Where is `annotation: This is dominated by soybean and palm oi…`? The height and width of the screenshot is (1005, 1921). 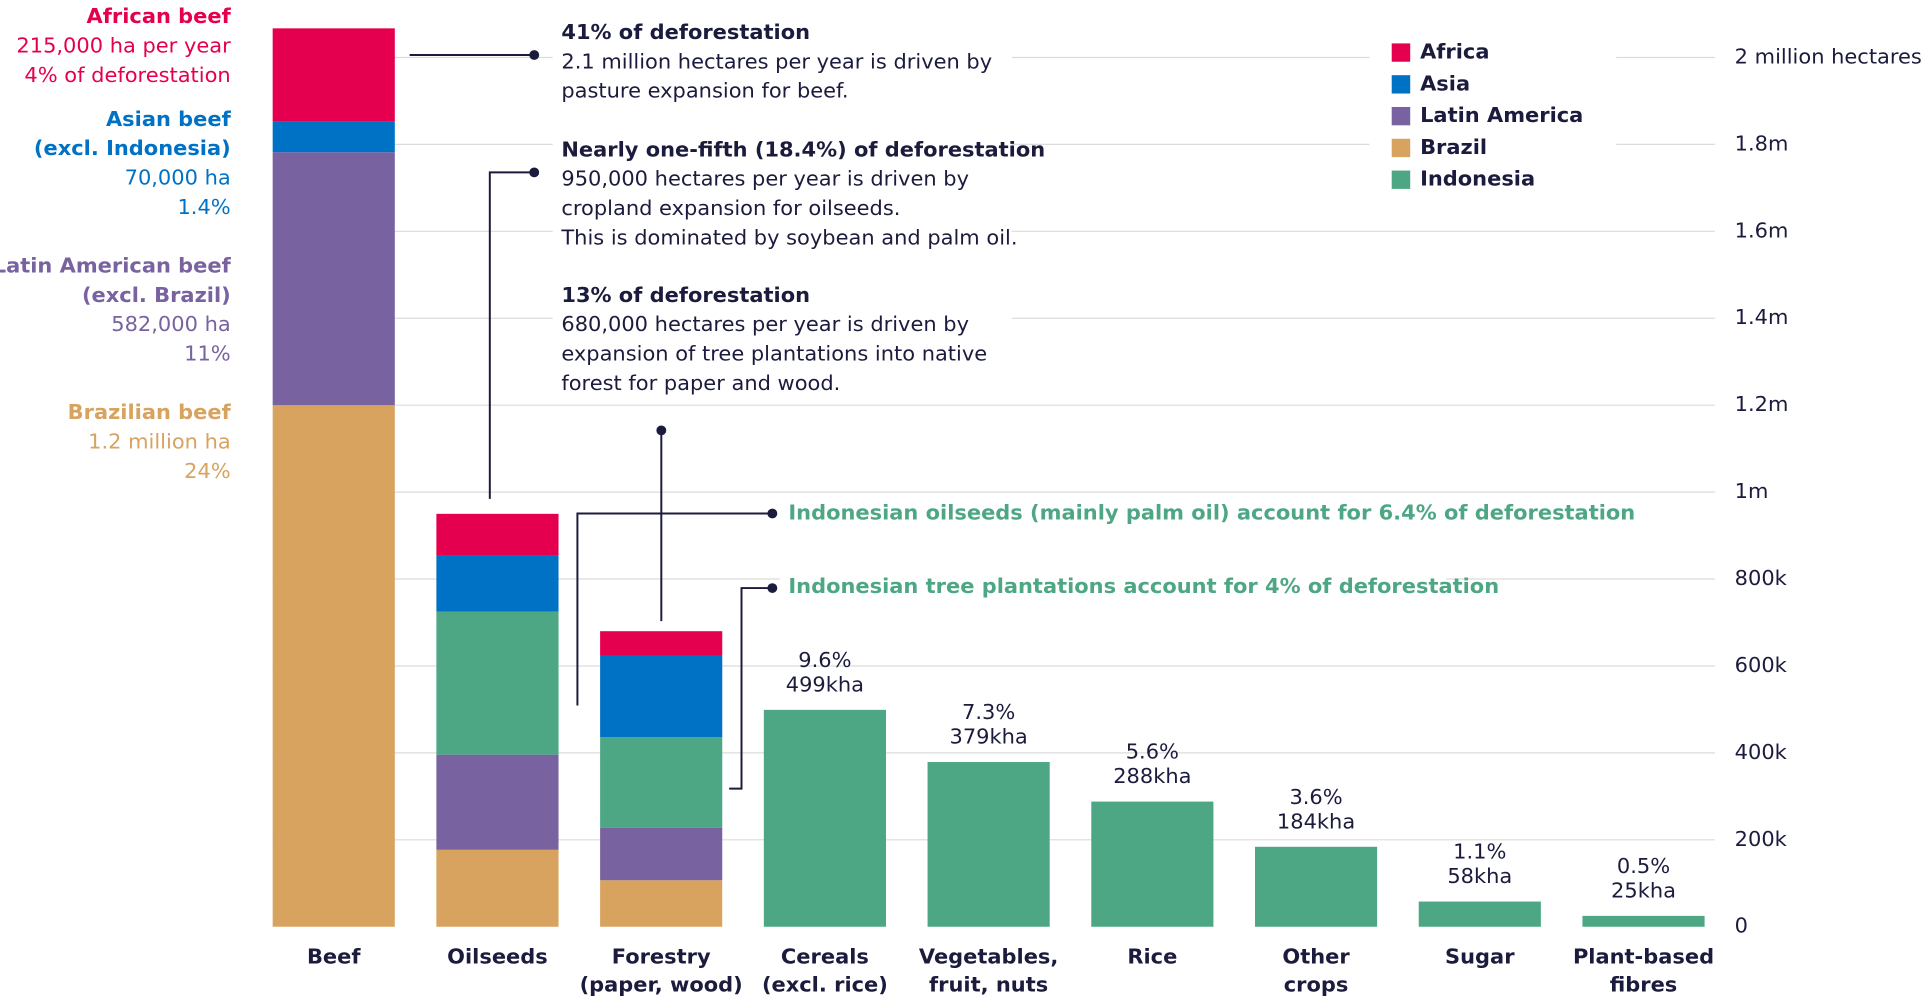 annotation: This is dominated by soybean and palm oi… is located at coordinates (788, 237).